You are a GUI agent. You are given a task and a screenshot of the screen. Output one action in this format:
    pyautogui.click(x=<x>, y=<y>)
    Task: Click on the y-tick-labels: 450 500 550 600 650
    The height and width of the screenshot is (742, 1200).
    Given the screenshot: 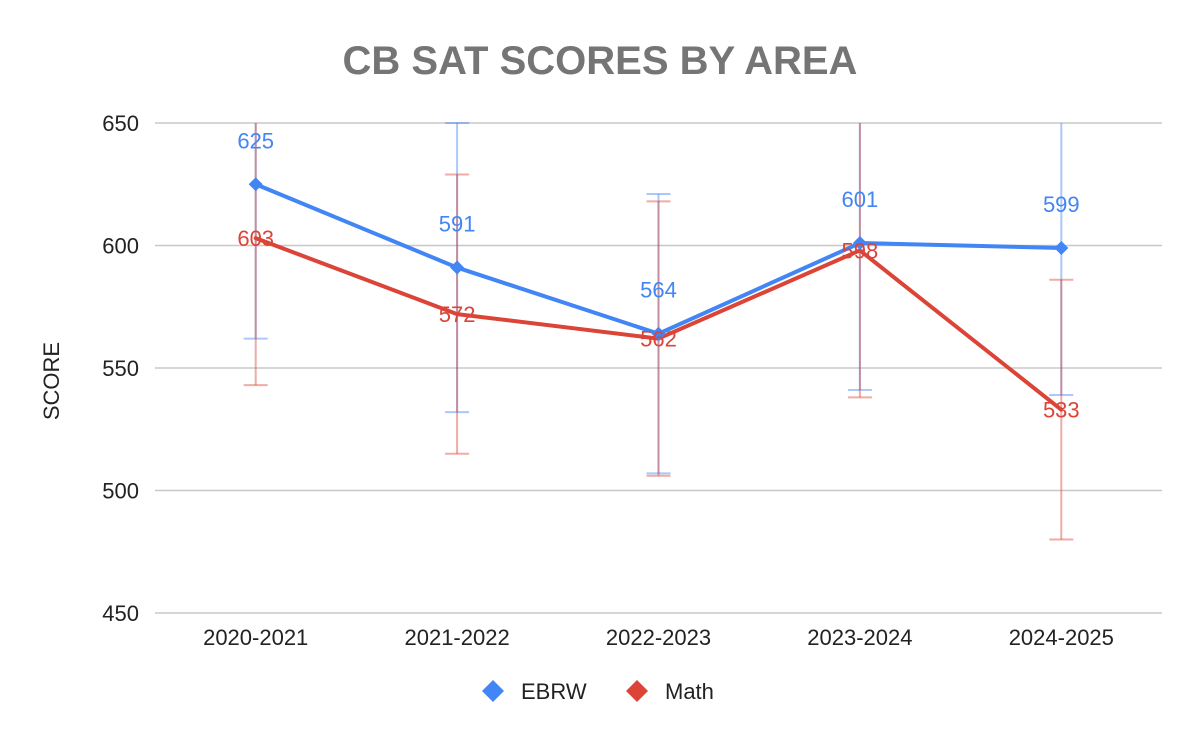 What is the action you would take?
    pyautogui.click(x=120, y=368)
    